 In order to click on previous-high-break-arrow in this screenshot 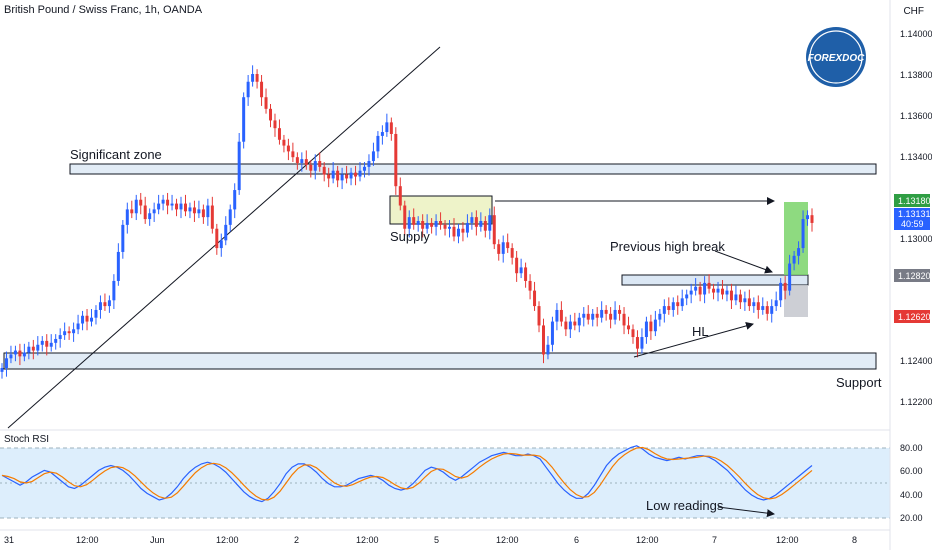, I will do `click(743, 262)`.